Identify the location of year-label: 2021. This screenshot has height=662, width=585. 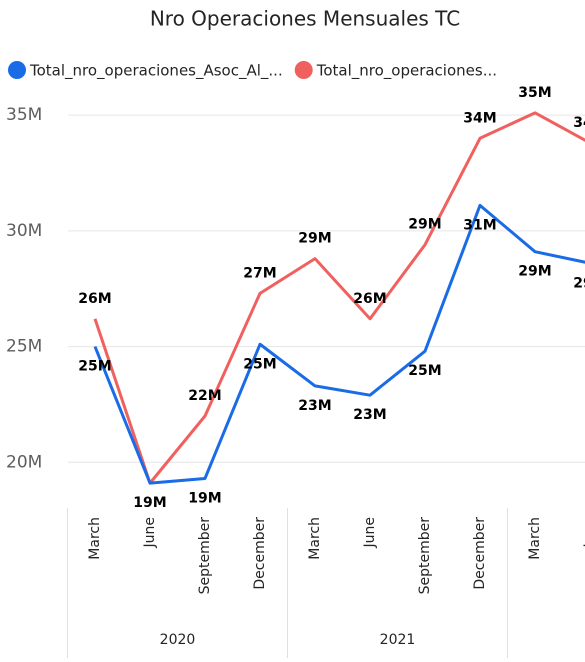
(398, 640).